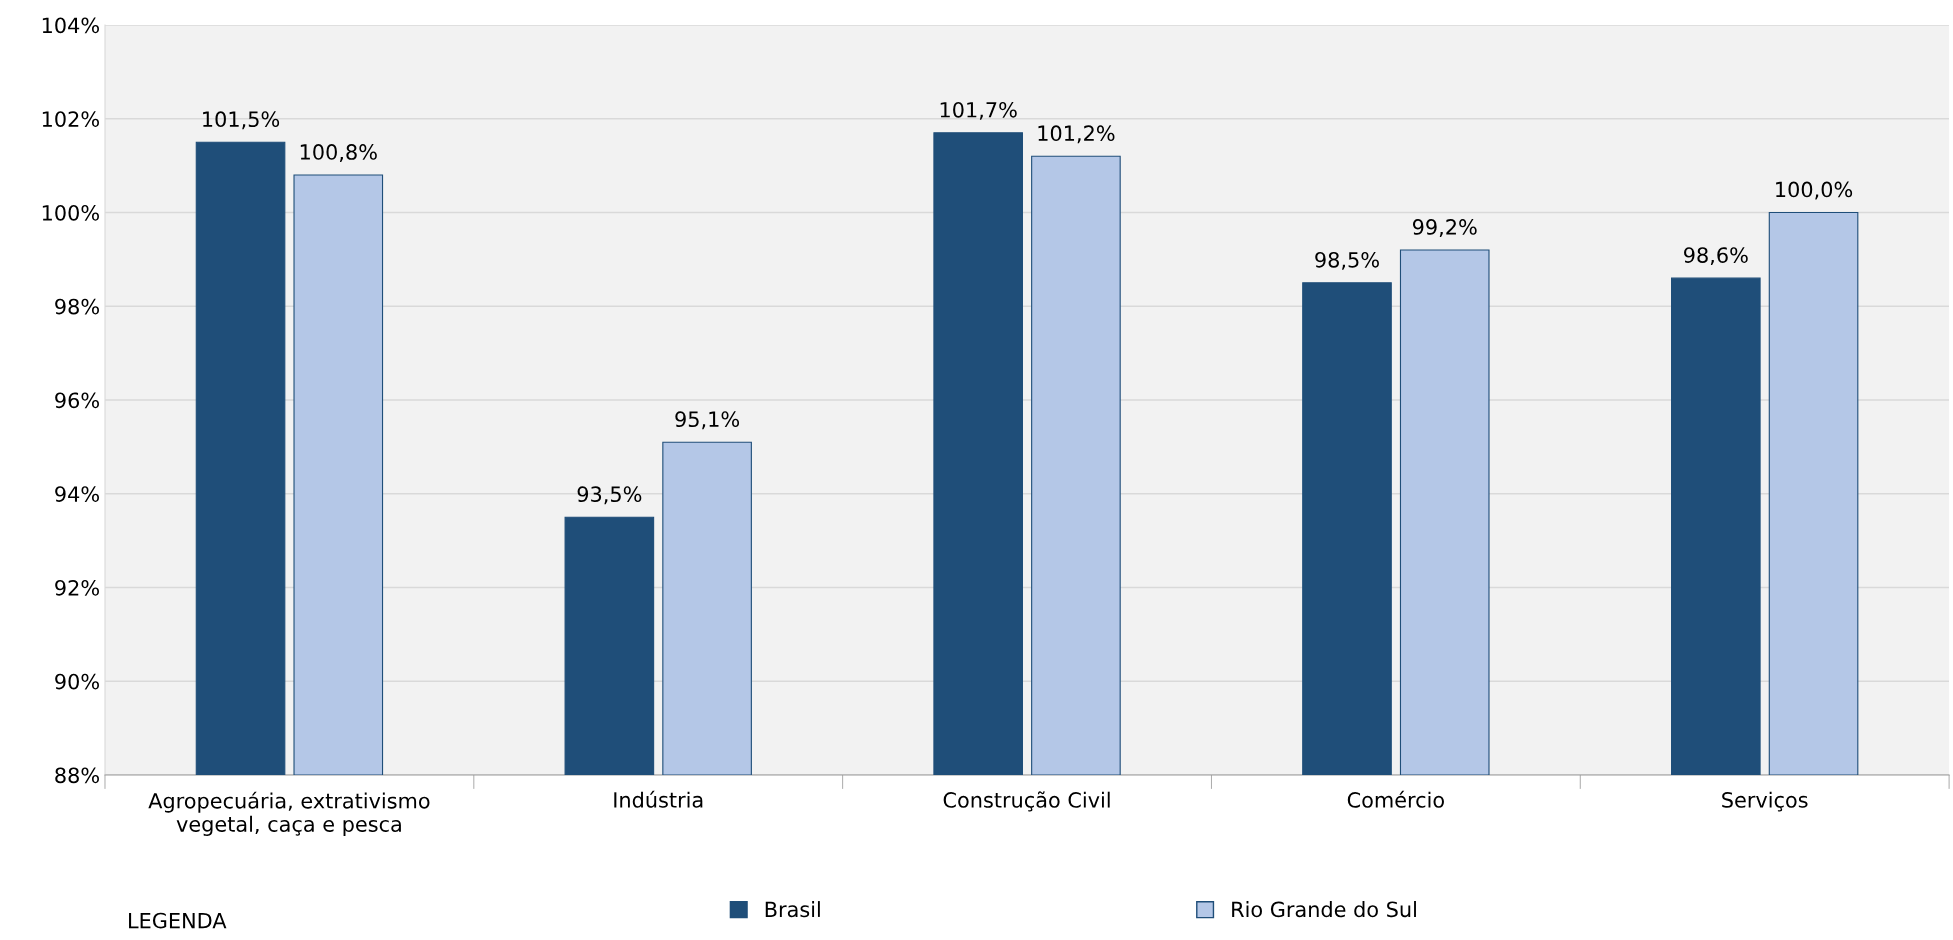  What do you see at coordinates (241, 120) in the screenshot?
I see `data-label: 101,5%` at bounding box center [241, 120].